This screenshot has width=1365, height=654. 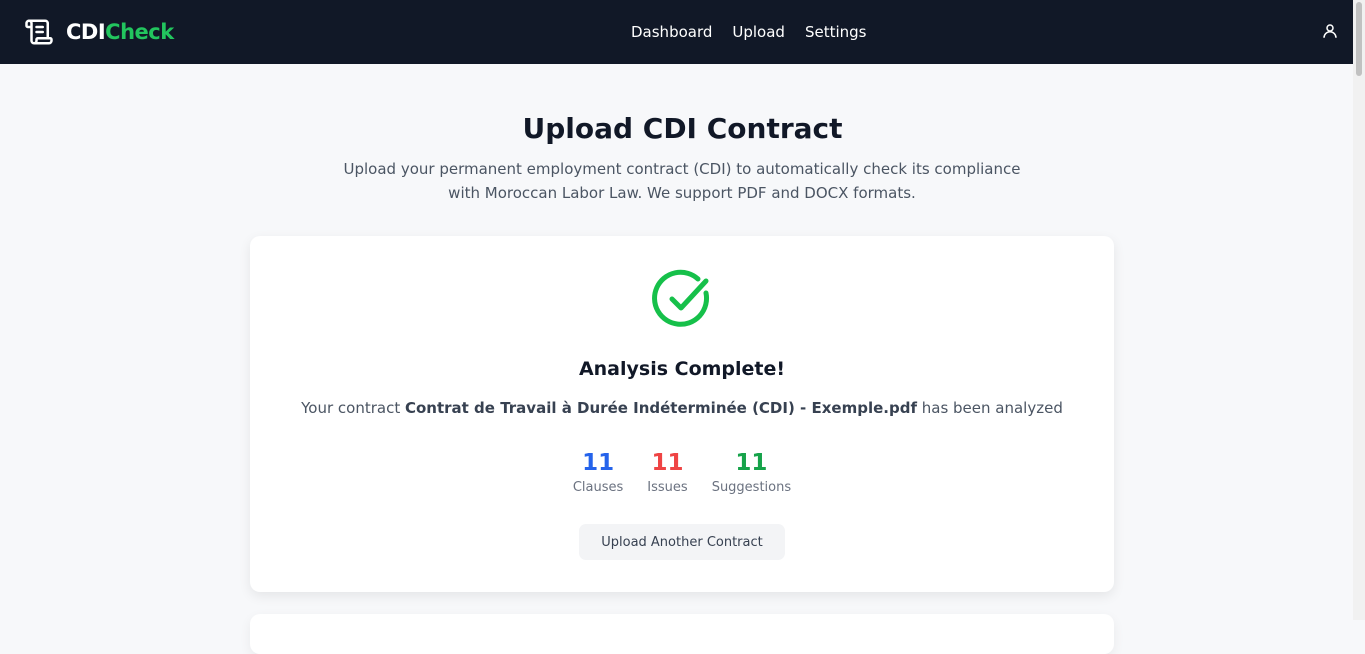 I want to click on stat-suggestions: 11 Suggestions, so click(x=751, y=472).